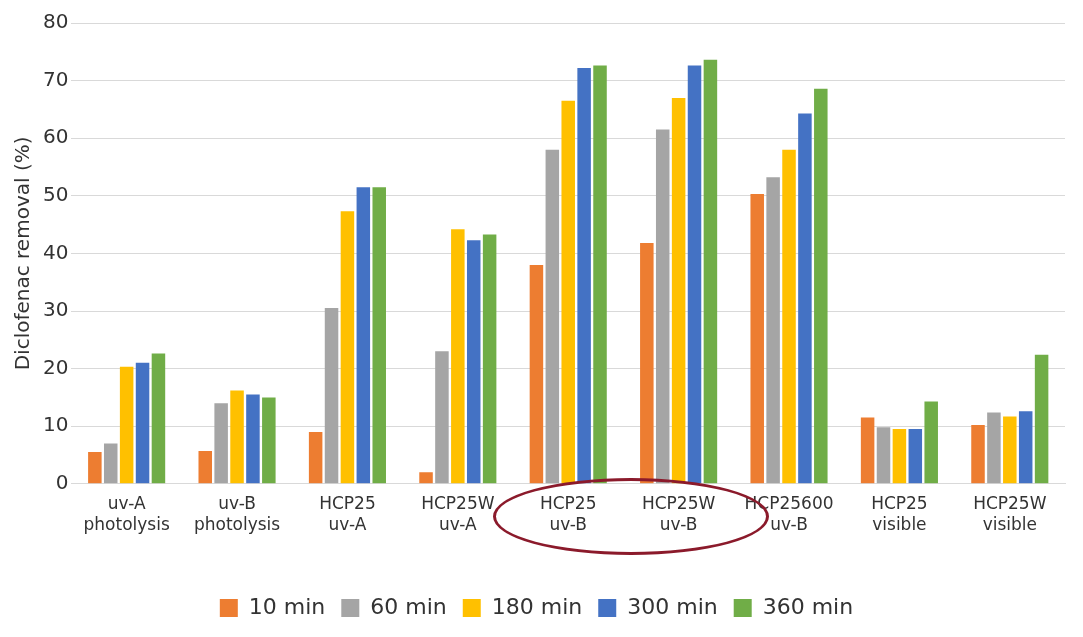 The width and height of the screenshot is (1083, 637). Describe the element at coordinates (537, 606) in the screenshot. I see `legend-label: 180 min` at that location.